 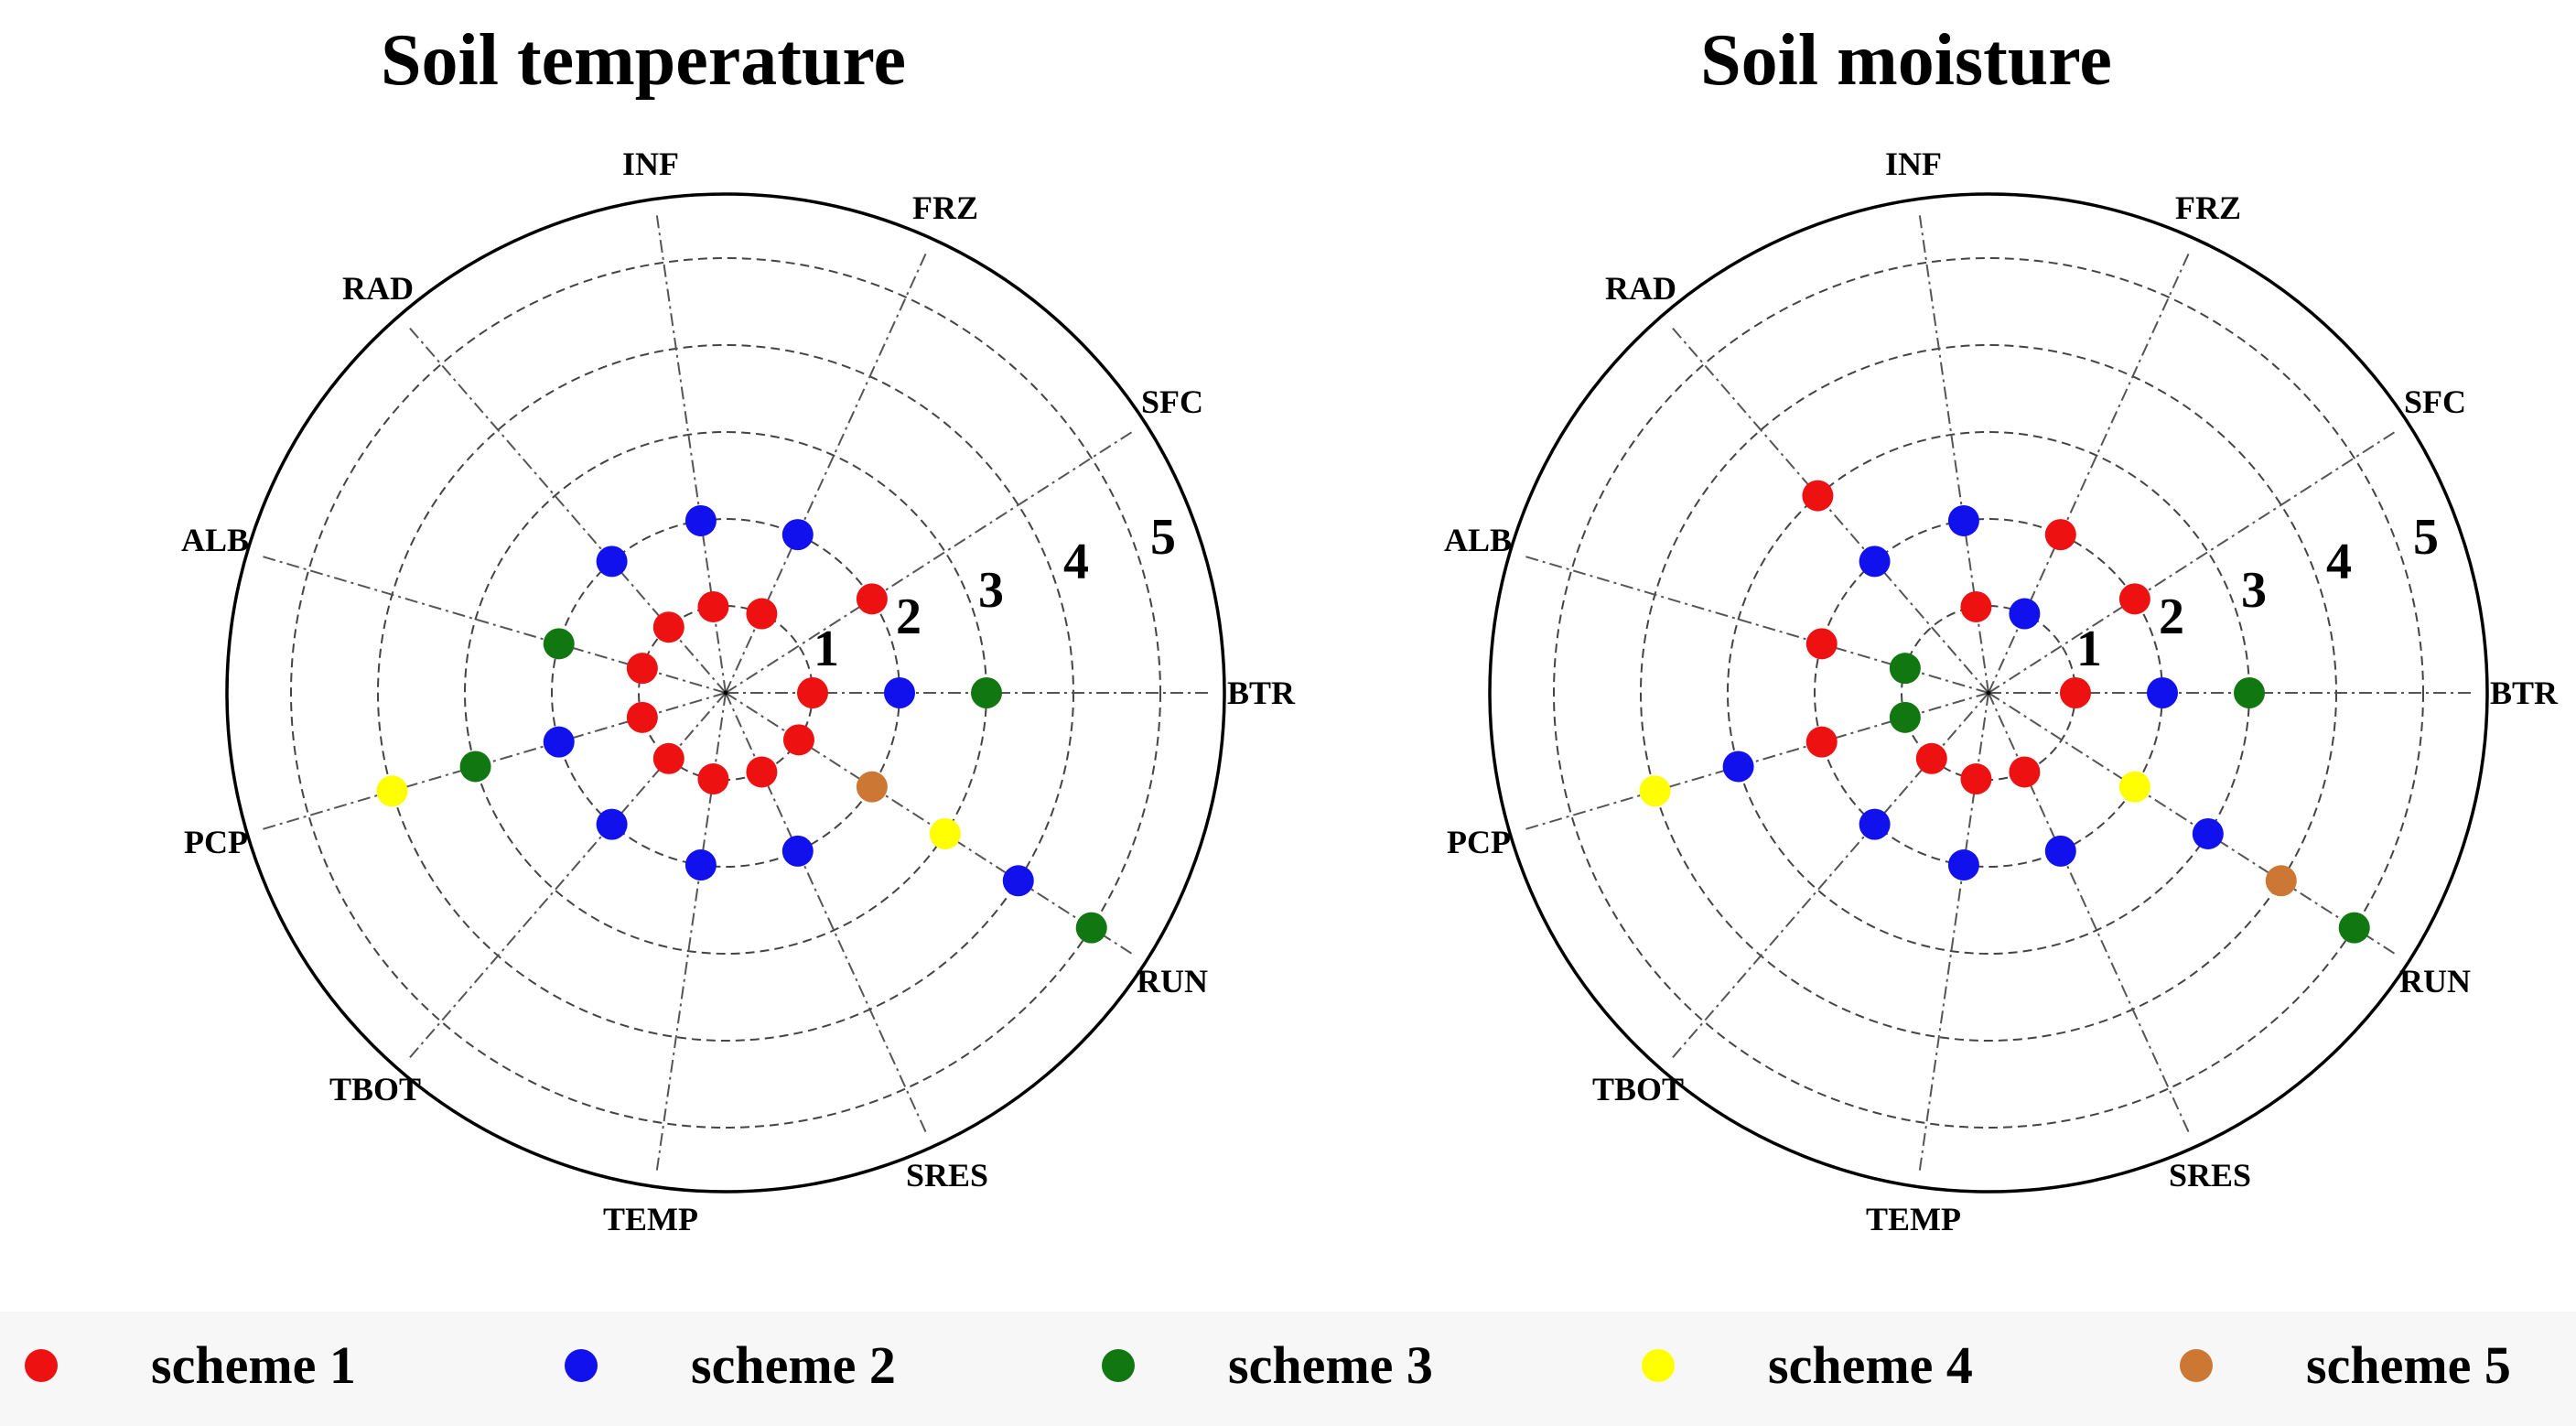 What do you see at coordinates (793, 1365) in the screenshot?
I see `legend-label-scheme-2: scheme 2` at bounding box center [793, 1365].